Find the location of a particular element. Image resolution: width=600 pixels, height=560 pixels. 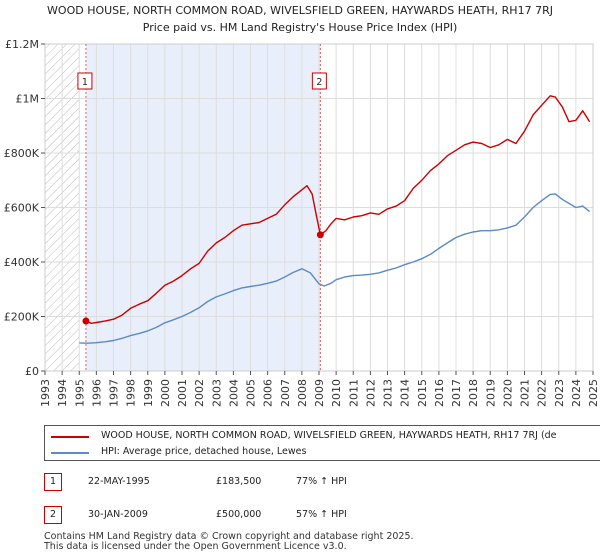

x-tick-label: 2012 is located at coordinates (370, 393).